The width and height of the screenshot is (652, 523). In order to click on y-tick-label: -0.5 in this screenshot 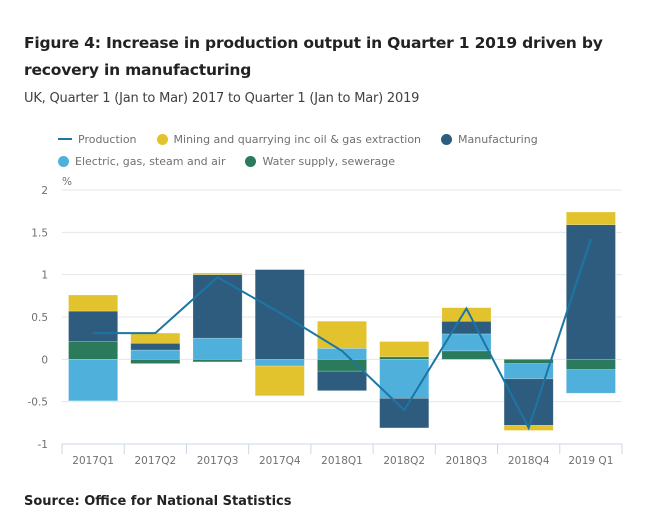, I will do `click(38, 403)`.